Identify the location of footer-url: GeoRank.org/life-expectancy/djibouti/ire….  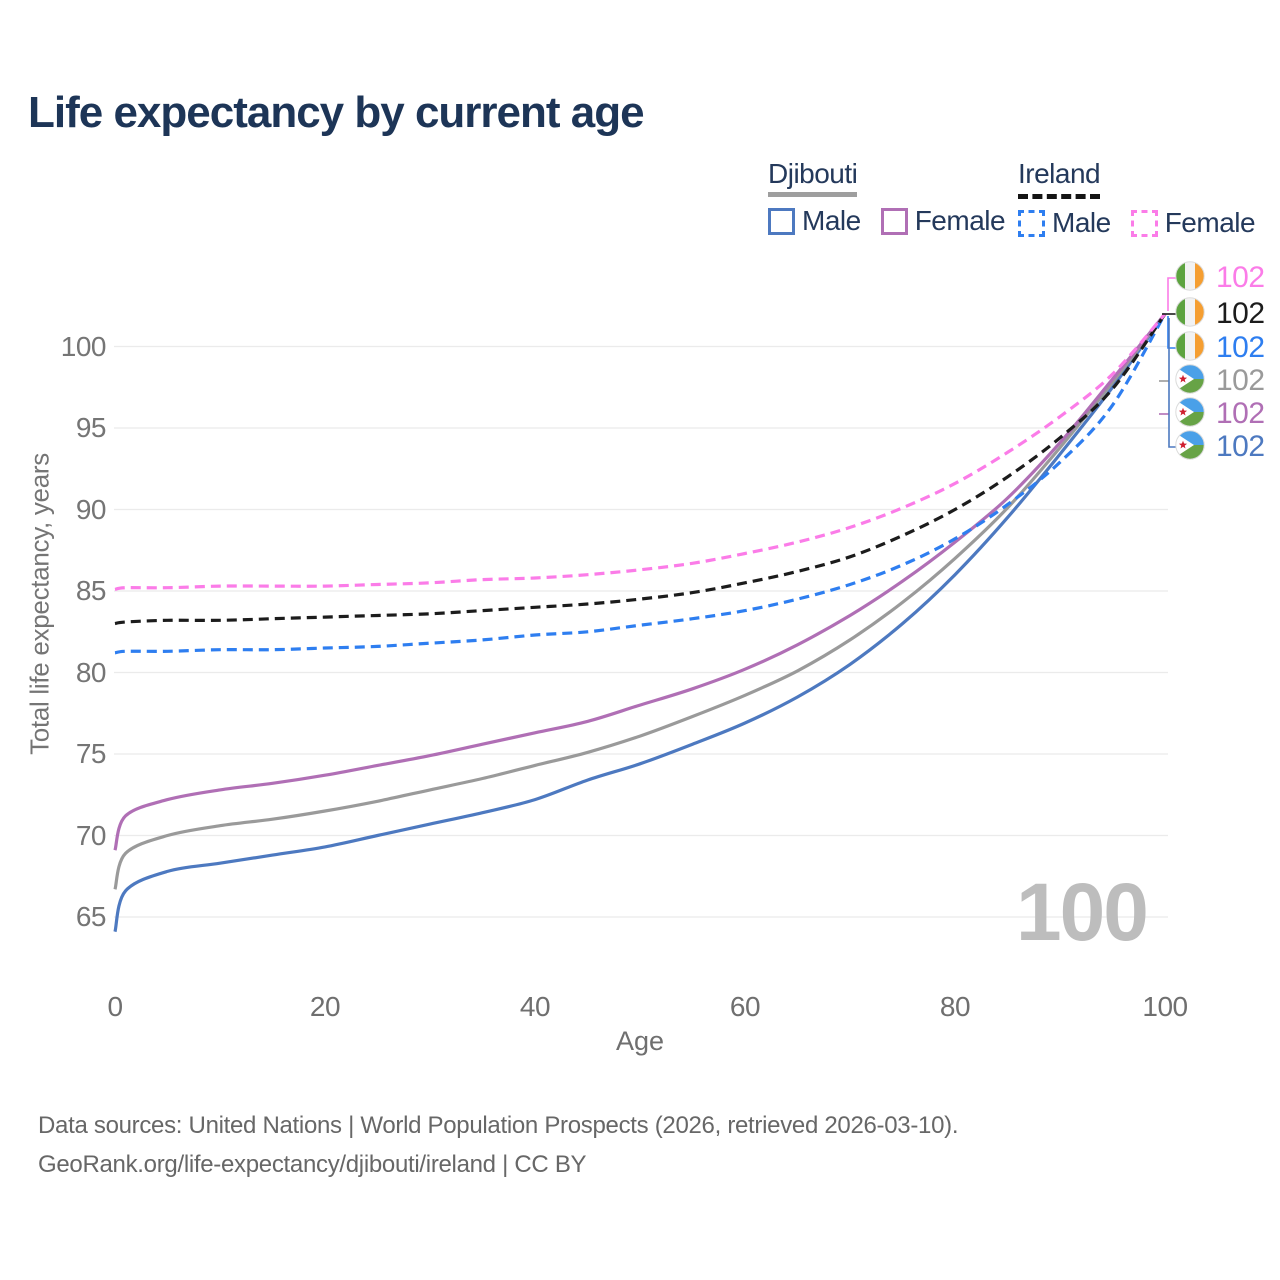
(312, 1164).